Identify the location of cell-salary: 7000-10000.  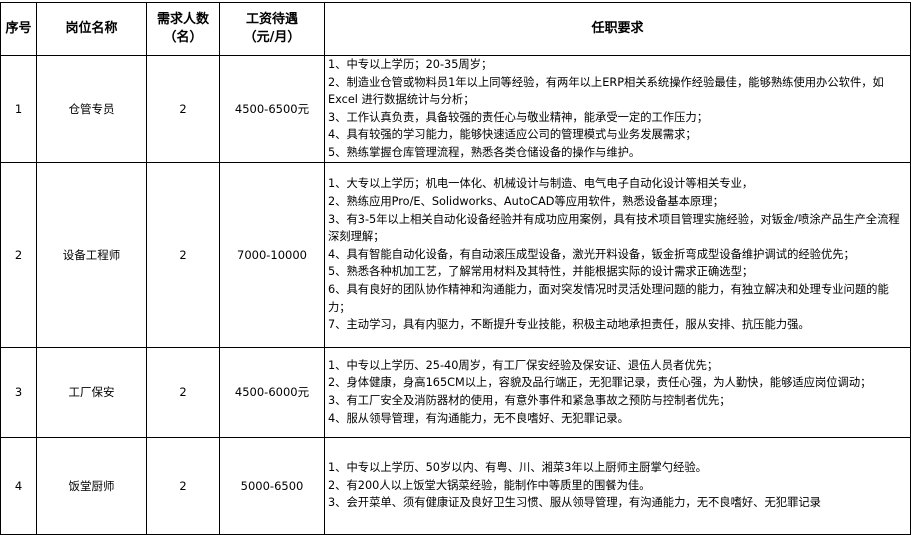
(272, 254).